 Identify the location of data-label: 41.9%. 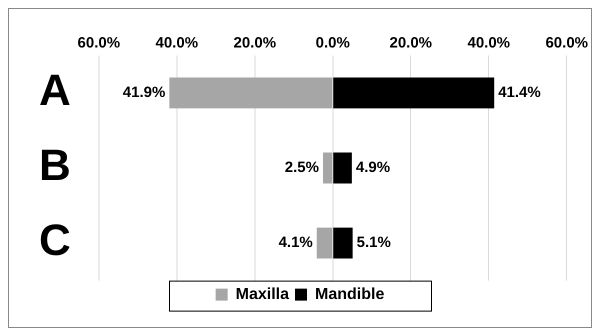
(144, 93).